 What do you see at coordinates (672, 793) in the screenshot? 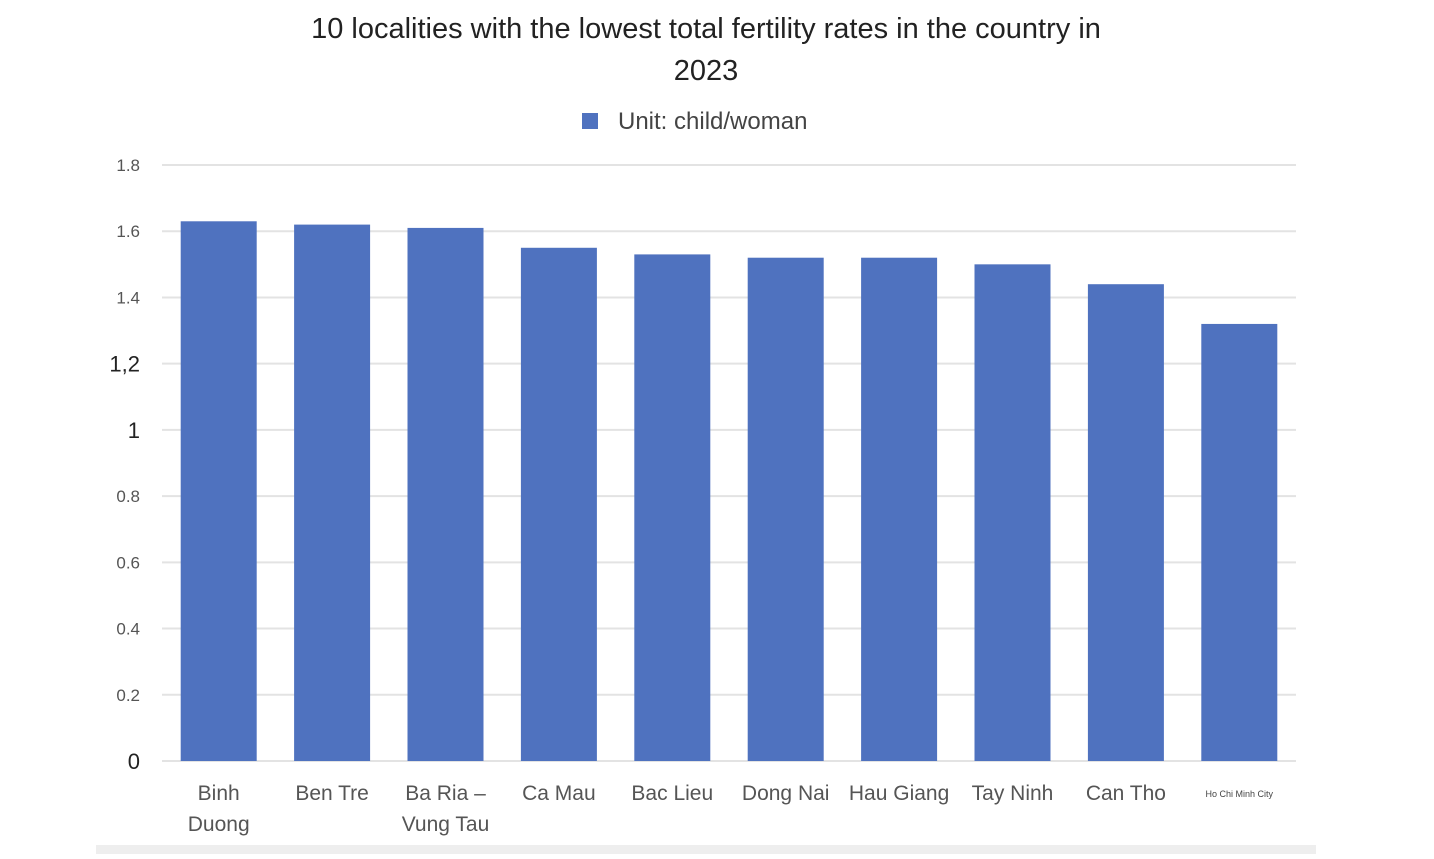
I see `x-category-label: Bac Lieu` at bounding box center [672, 793].